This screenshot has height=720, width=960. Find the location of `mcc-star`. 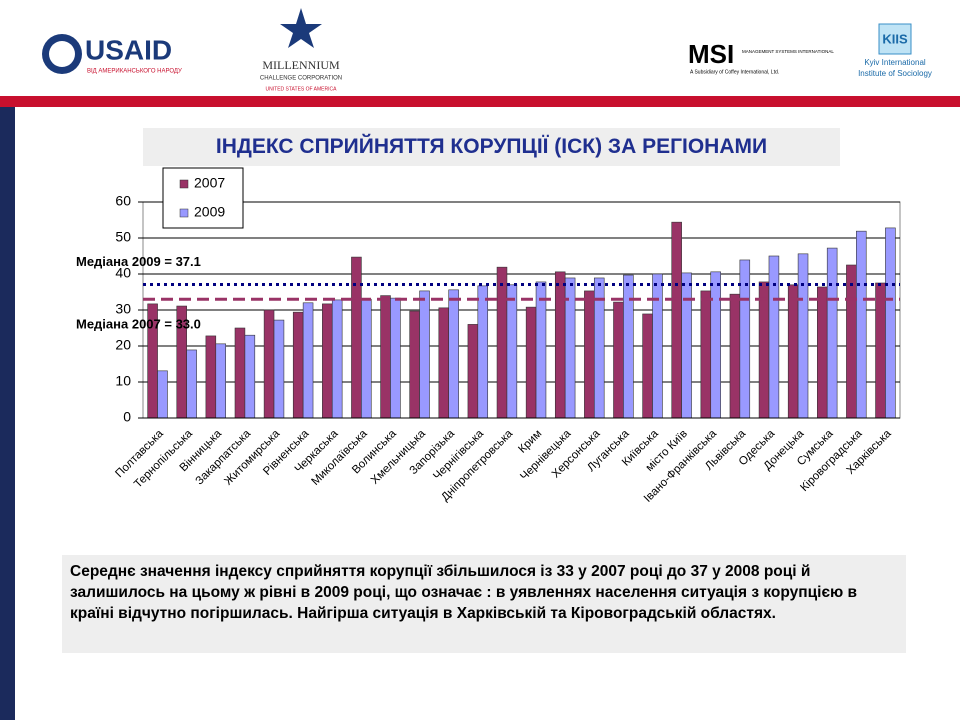

mcc-star is located at coordinates (301, 28).